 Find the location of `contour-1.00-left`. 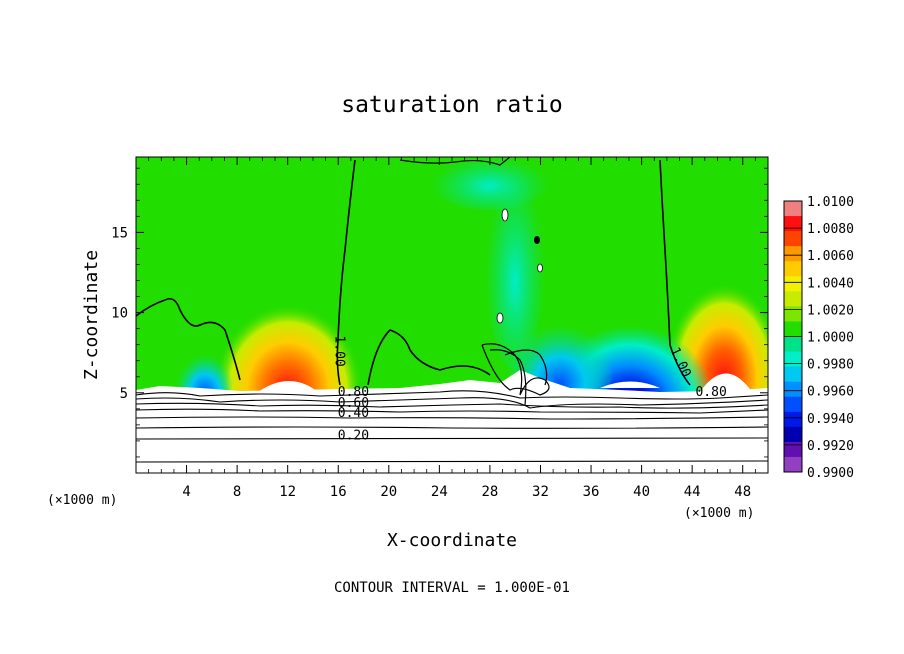

contour-1.00-left is located at coordinates (188, 339).